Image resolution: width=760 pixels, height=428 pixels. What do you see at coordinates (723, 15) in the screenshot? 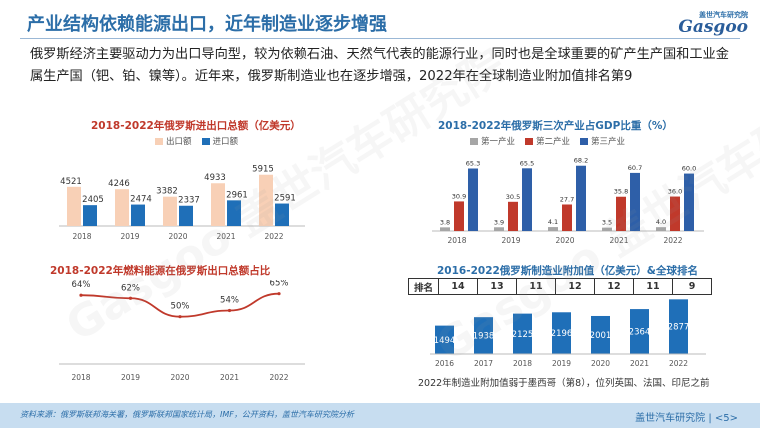
I see `logo-top-text: 盖世汽车研究院` at bounding box center [723, 15].